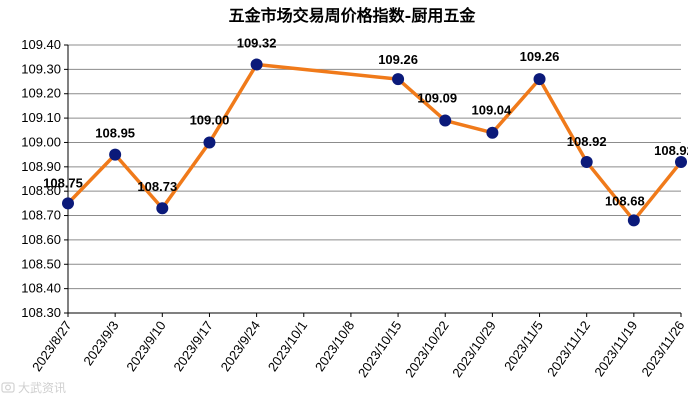 The height and width of the screenshot is (401, 688). I want to click on y-tick-label: 109.10, so click(41, 117).